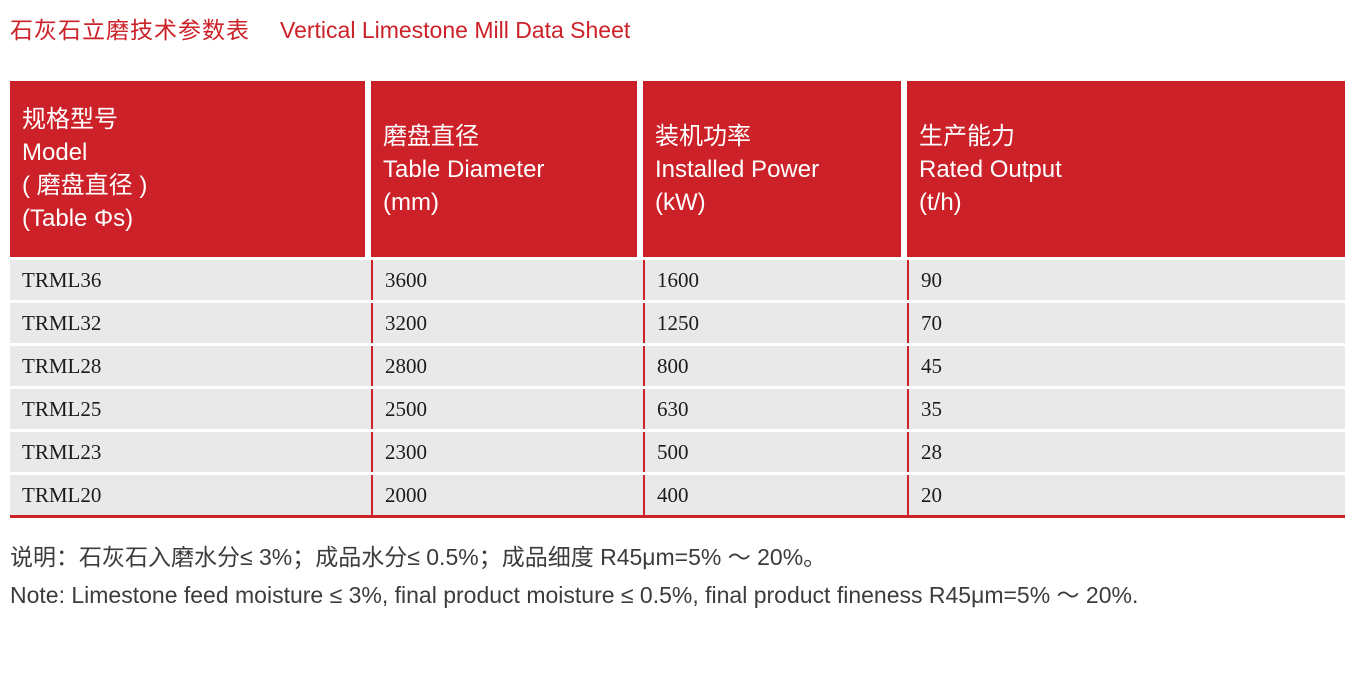  What do you see at coordinates (1126, 409) in the screenshot?
I see `cell-rated-output: 35` at bounding box center [1126, 409].